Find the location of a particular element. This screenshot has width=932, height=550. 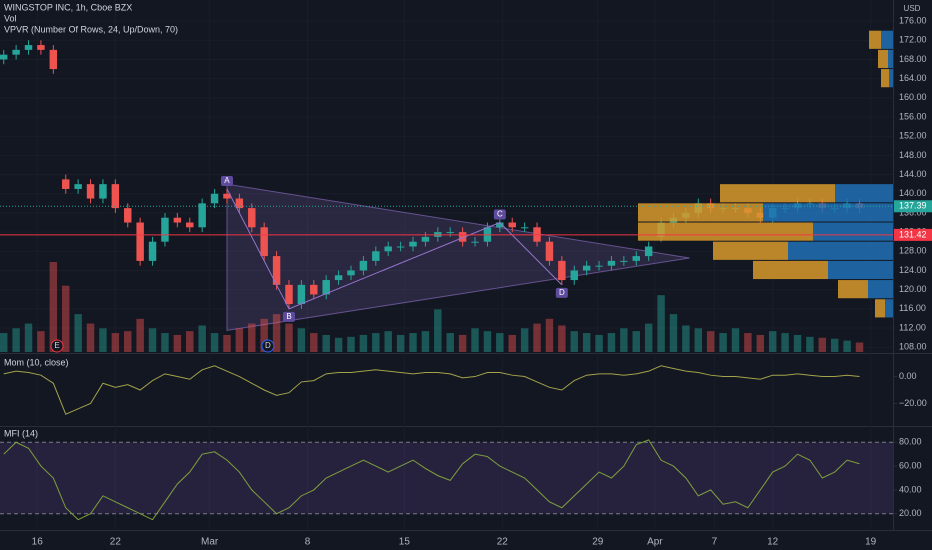

x-tick-label: Mar is located at coordinates (210, 542).